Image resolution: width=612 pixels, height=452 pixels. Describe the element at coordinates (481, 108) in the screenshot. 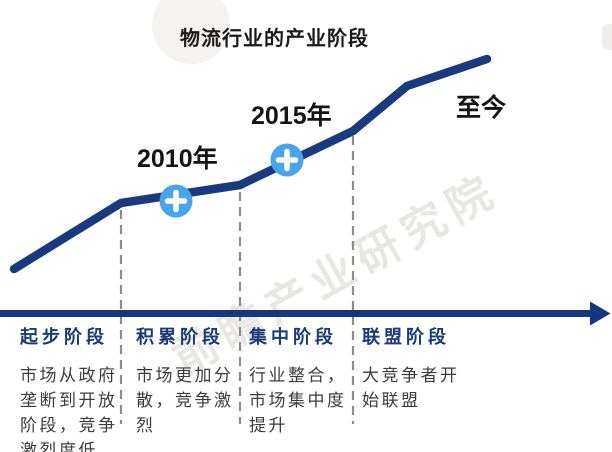

I see `milestone-label-now: 至今` at that location.